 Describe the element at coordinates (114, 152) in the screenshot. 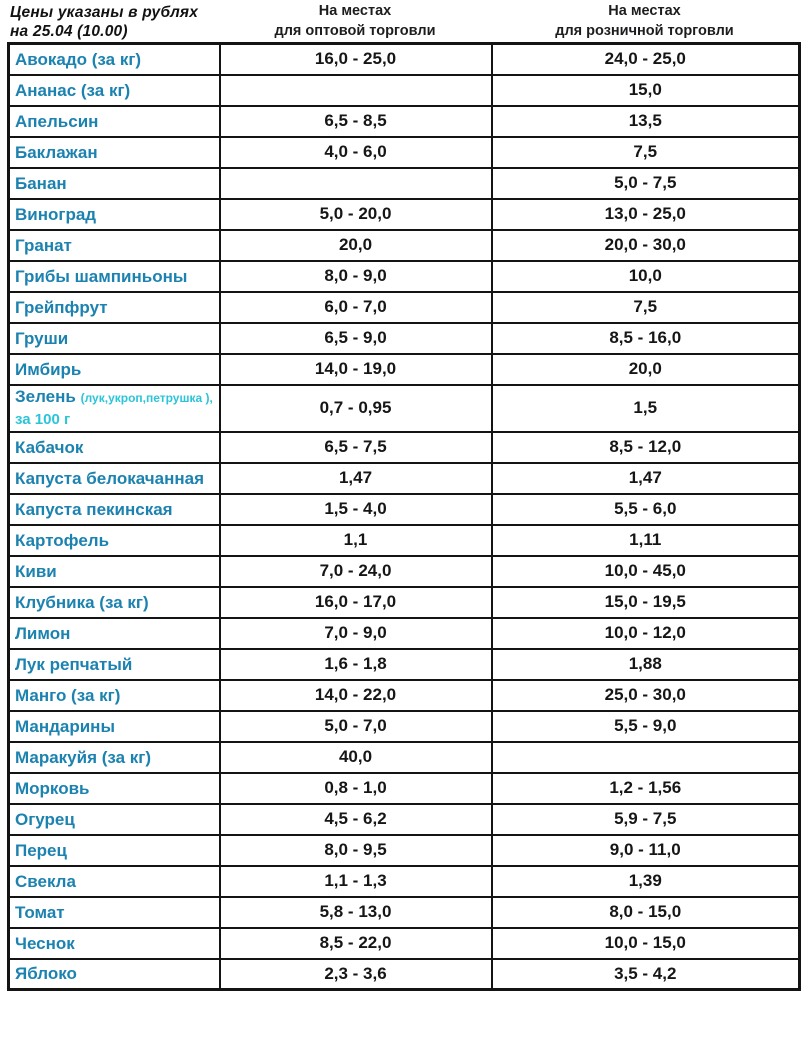

I see `product-name-cell: Баклажан` at that location.